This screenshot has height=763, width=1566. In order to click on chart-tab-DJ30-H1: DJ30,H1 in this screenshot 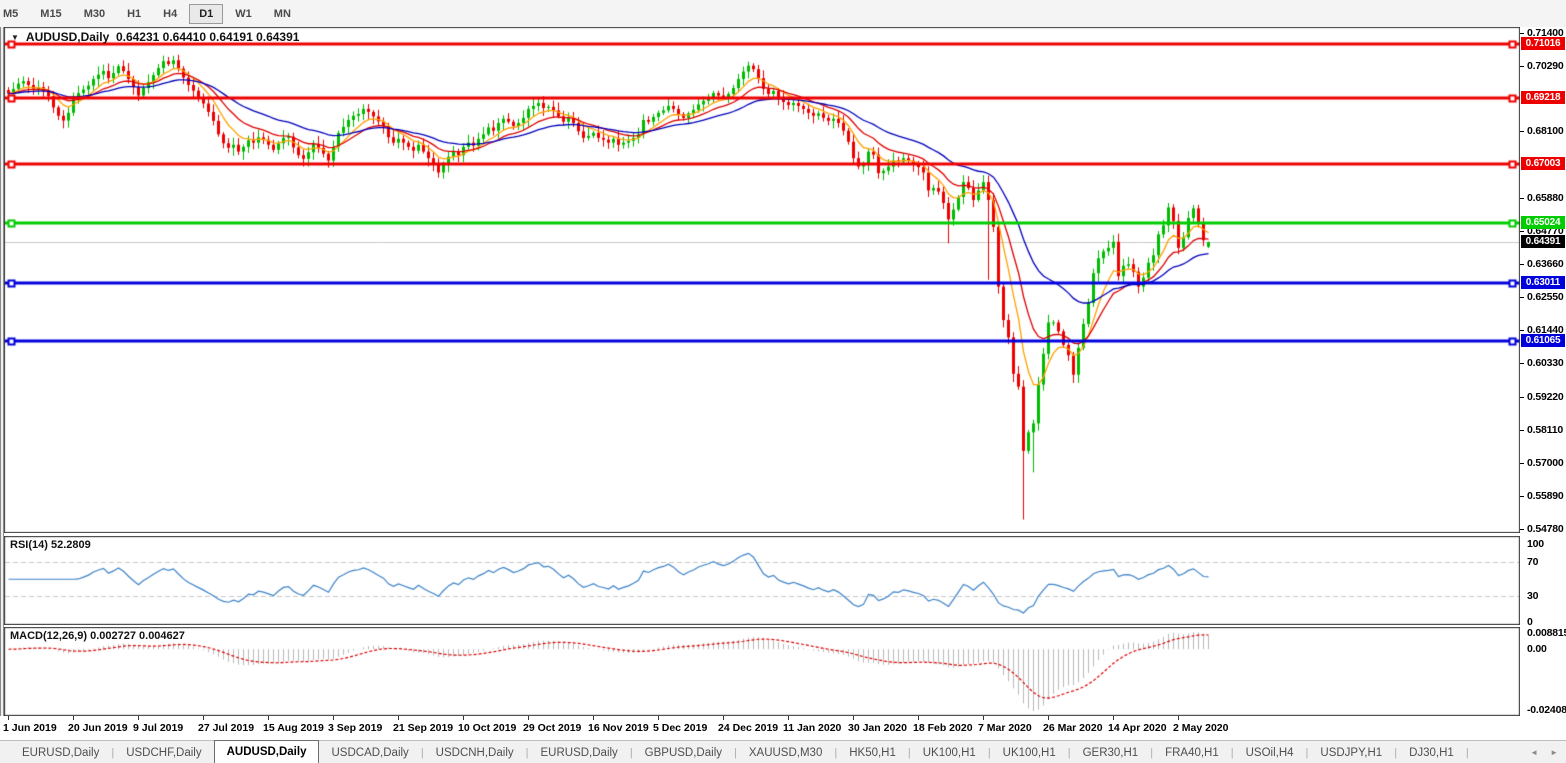, I will do `click(1431, 752)`.